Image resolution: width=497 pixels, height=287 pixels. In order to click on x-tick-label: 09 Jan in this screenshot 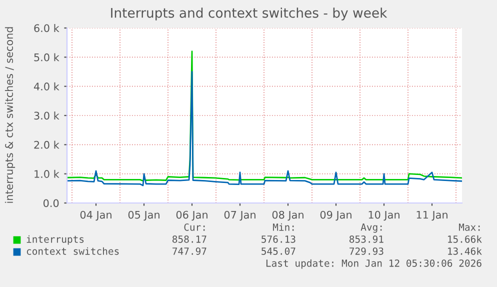, I will do `click(336, 215)`.